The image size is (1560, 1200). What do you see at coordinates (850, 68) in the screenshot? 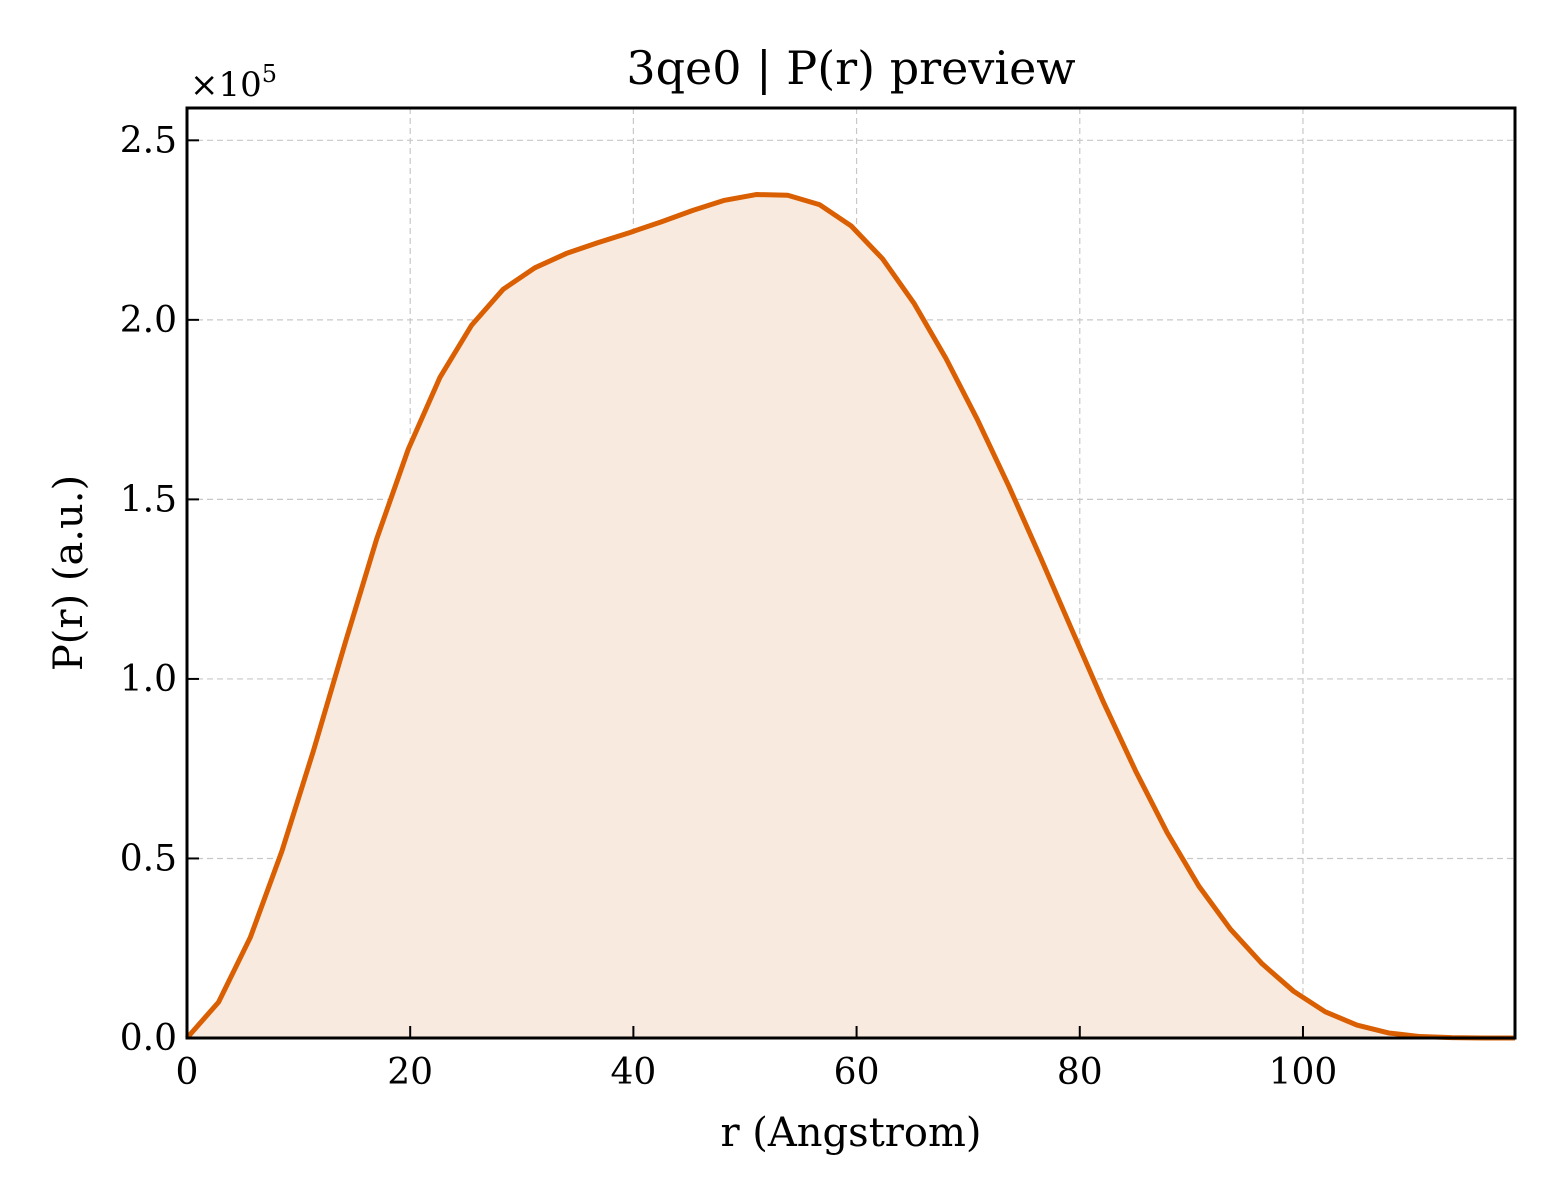
I see `chart-title: 3qe0 | P(r) preview` at bounding box center [850, 68].